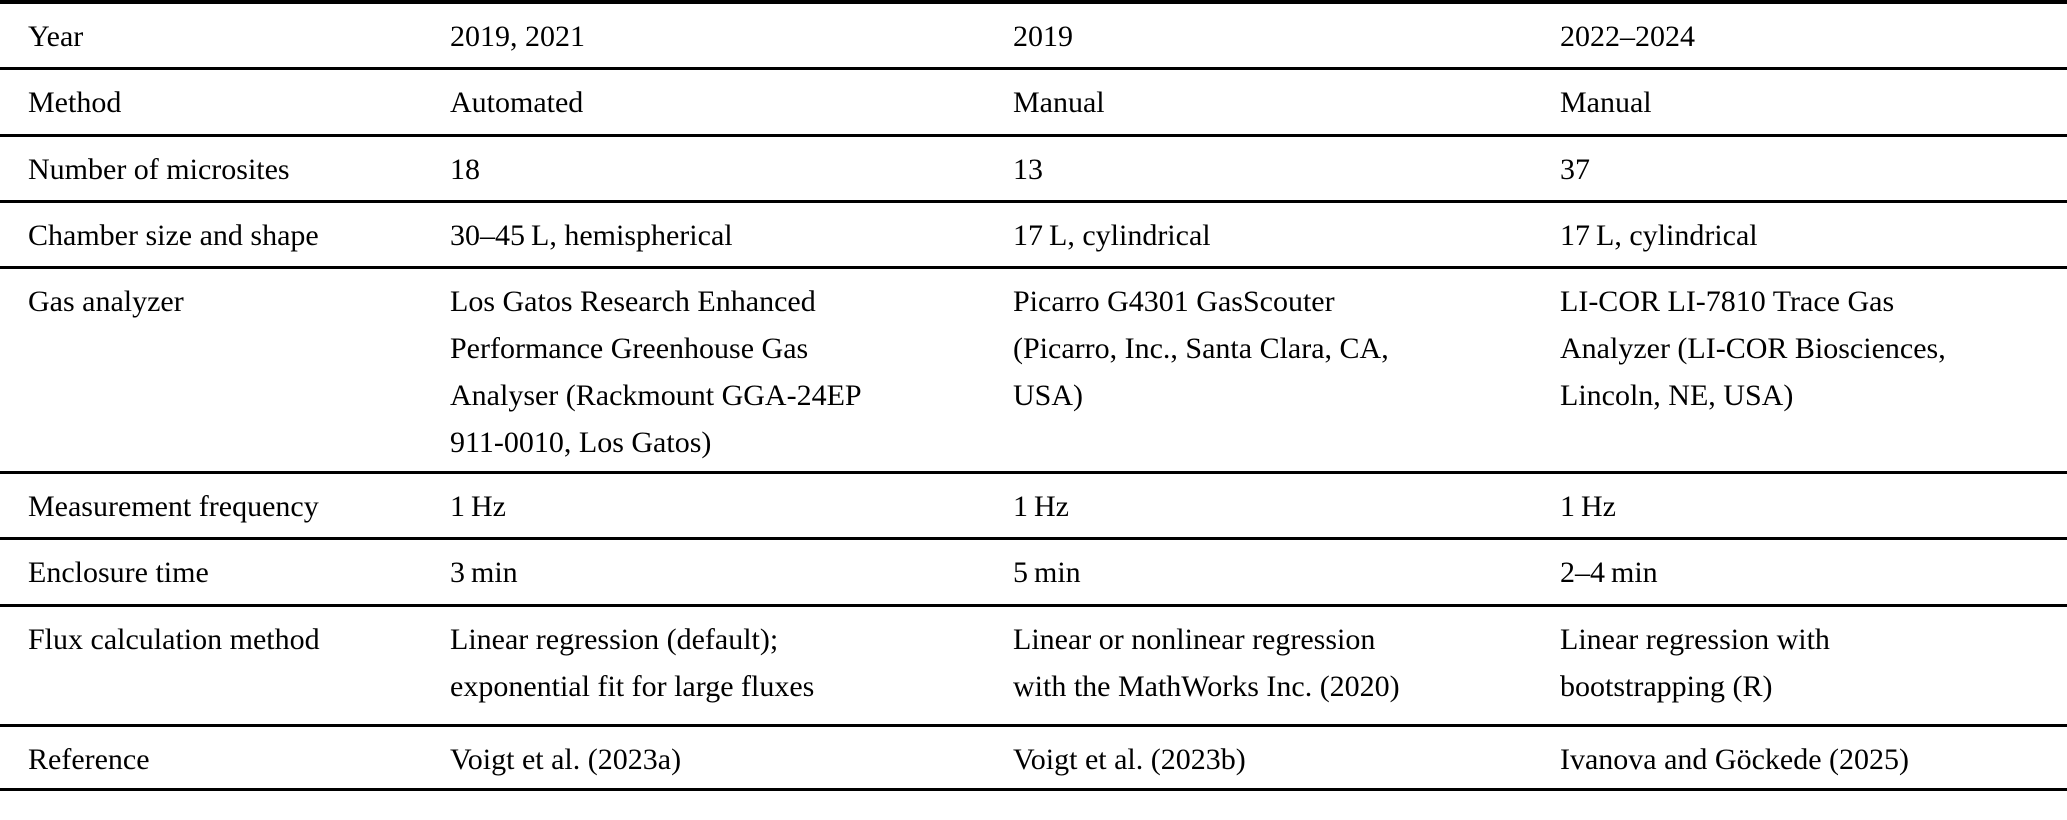 The width and height of the screenshot is (2067, 820). I want to click on row-label: Gas analyzer, so click(211, 370).